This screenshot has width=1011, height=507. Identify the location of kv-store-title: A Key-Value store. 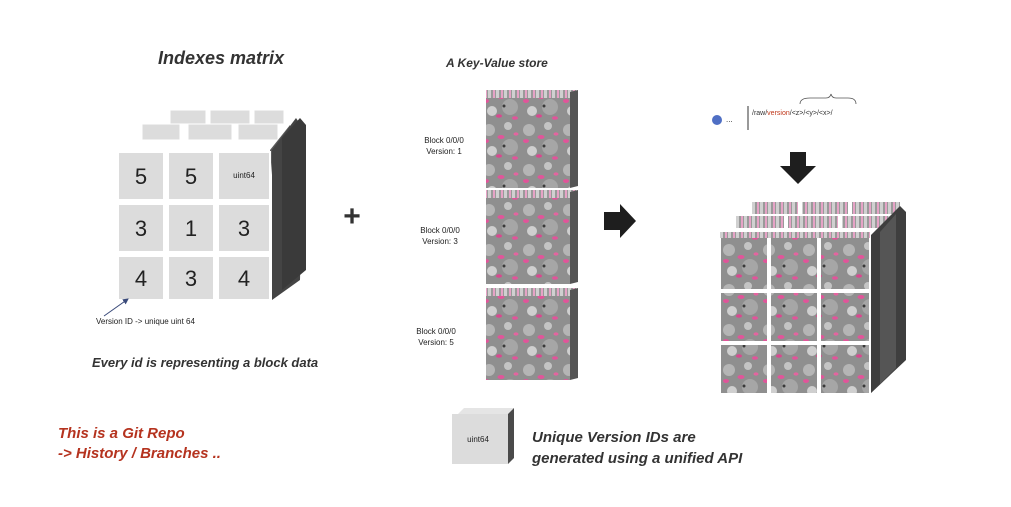
(497, 63).